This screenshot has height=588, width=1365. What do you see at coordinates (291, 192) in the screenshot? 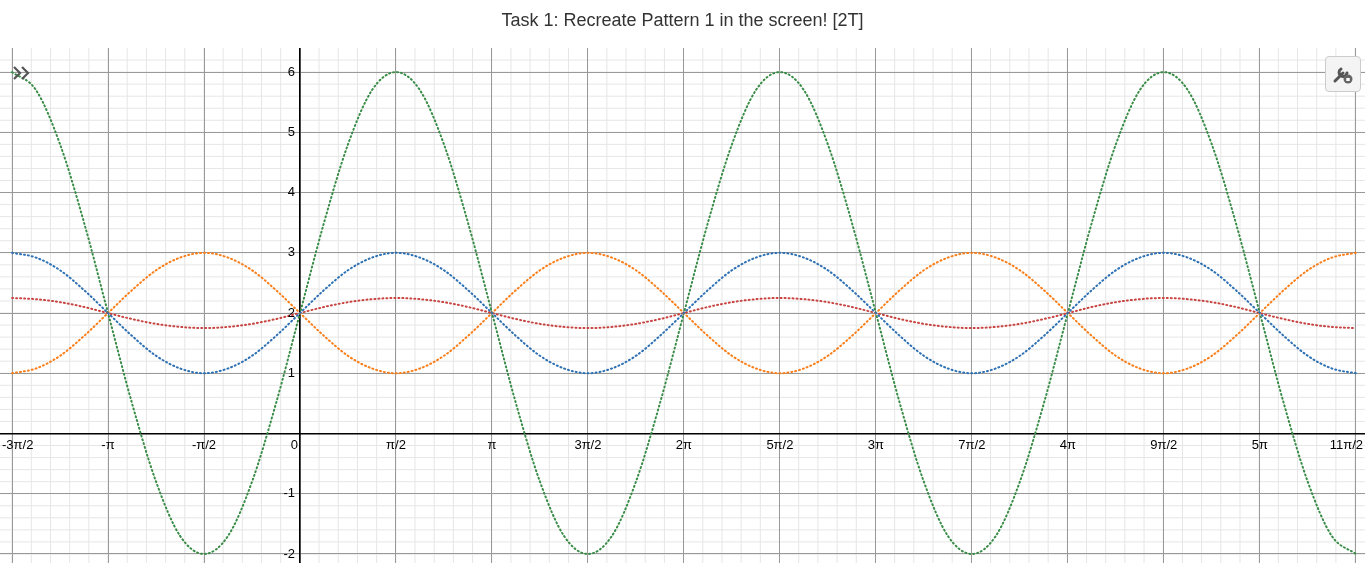
I see `y-tick-label: 4` at bounding box center [291, 192].